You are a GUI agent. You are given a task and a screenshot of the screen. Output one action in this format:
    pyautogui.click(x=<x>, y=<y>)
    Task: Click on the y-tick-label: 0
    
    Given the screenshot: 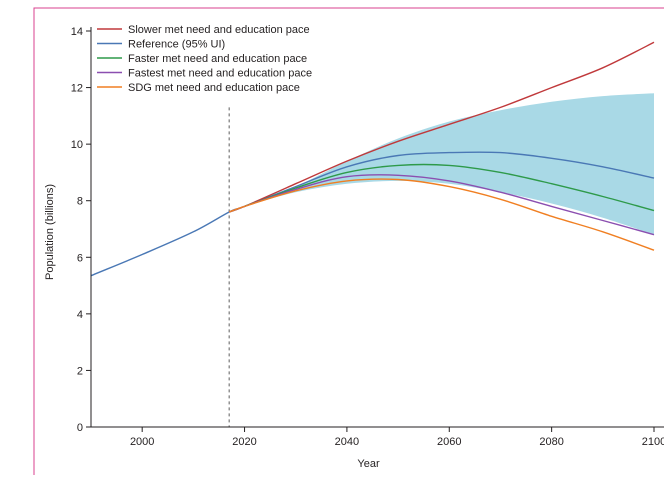 What is the action you would take?
    pyautogui.click(x=80, y=428)
    